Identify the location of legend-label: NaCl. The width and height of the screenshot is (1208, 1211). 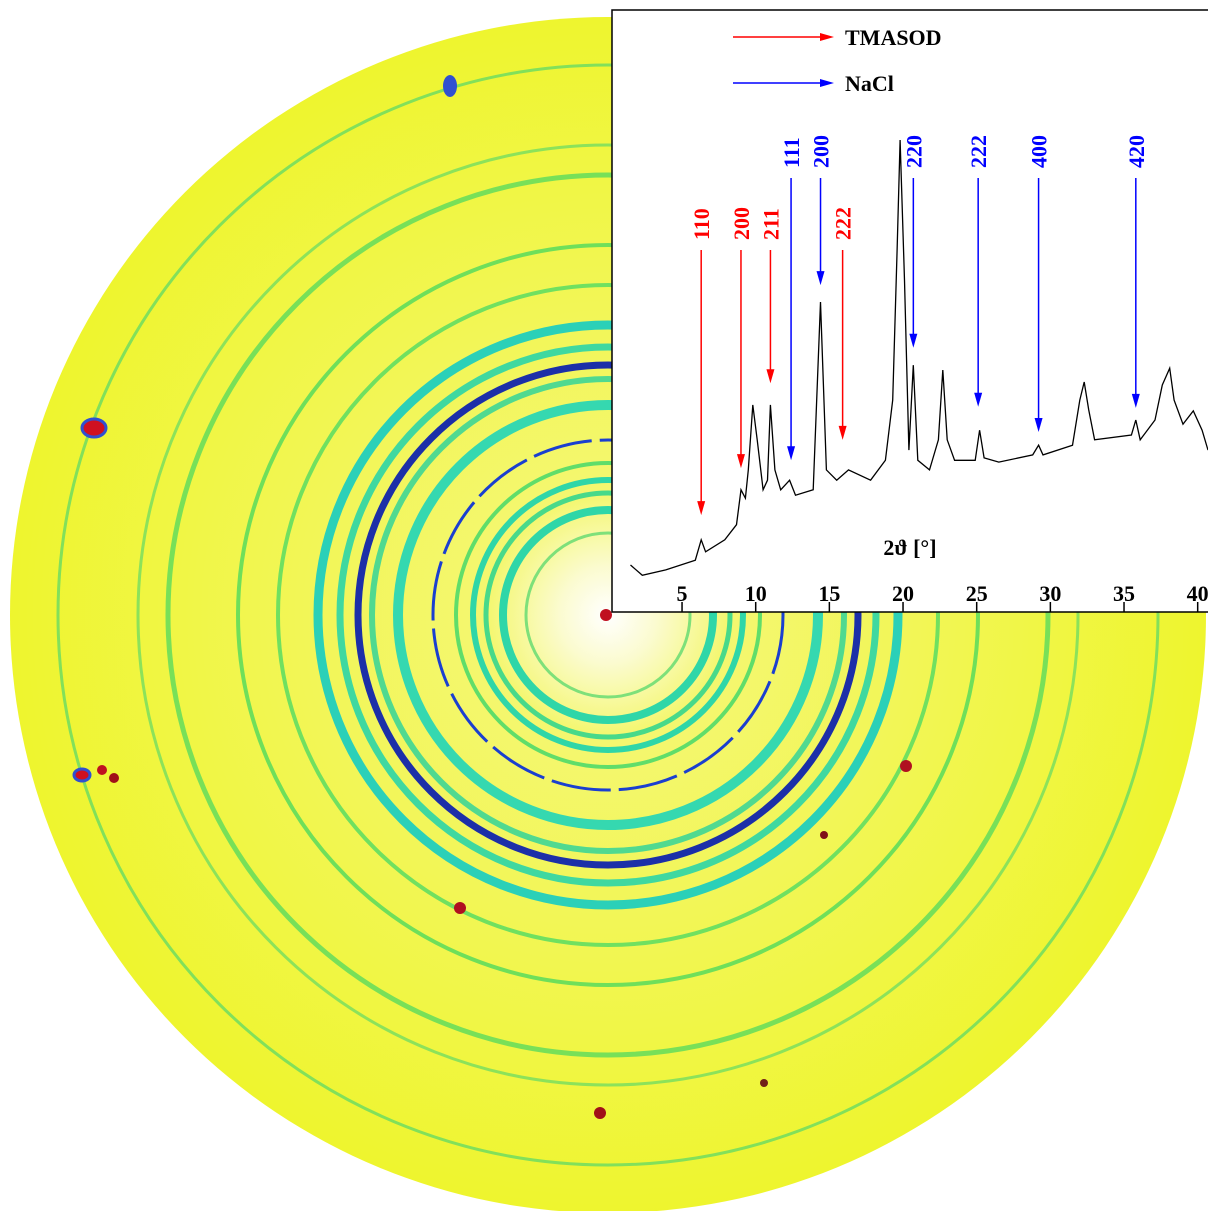
(869, 83).